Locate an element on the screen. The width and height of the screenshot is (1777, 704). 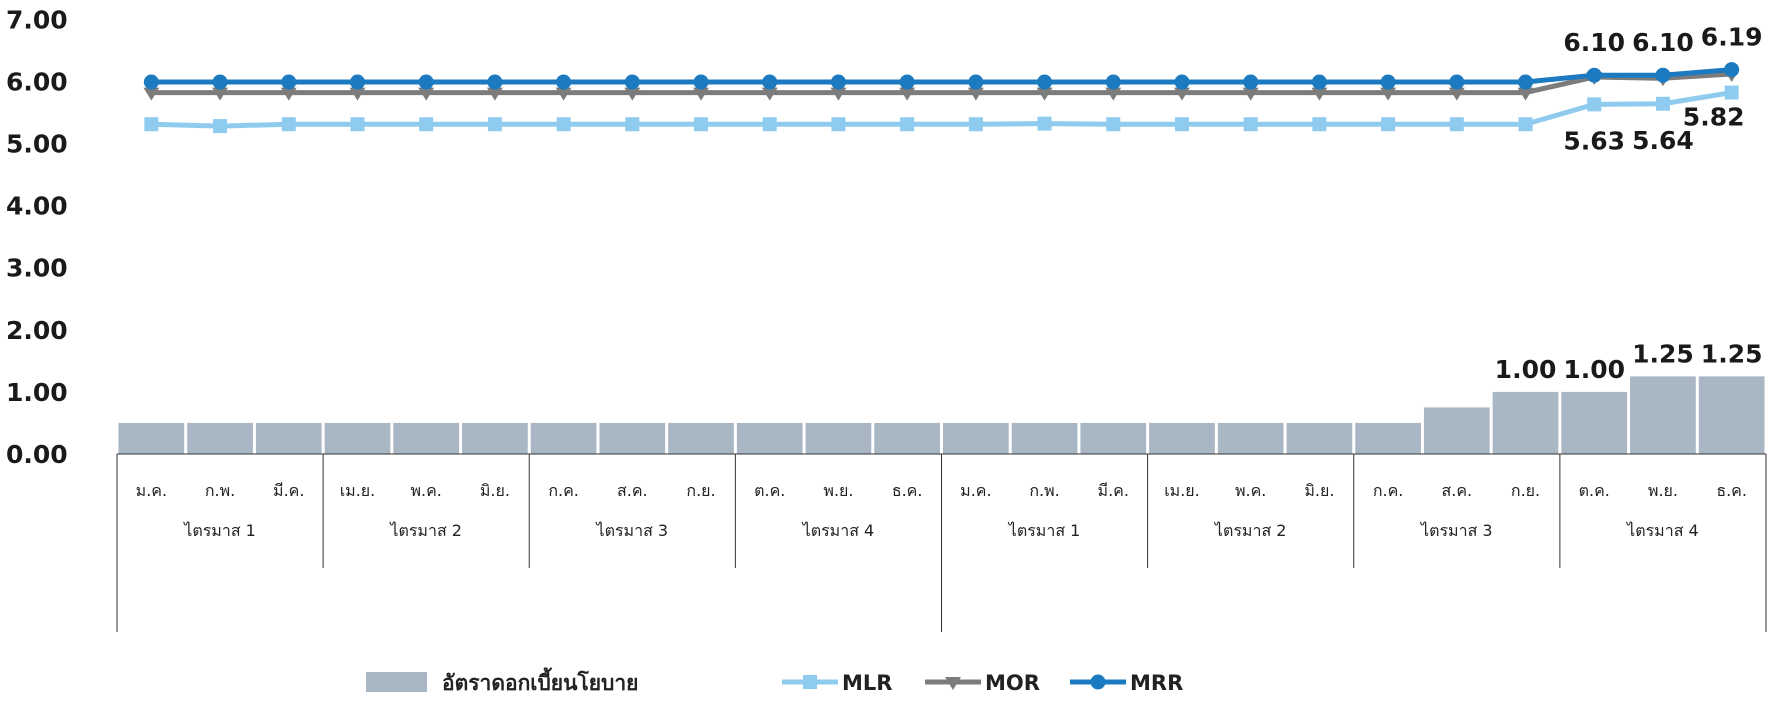
y-tick-label: 4.00 is located at coordinates (37, 206).